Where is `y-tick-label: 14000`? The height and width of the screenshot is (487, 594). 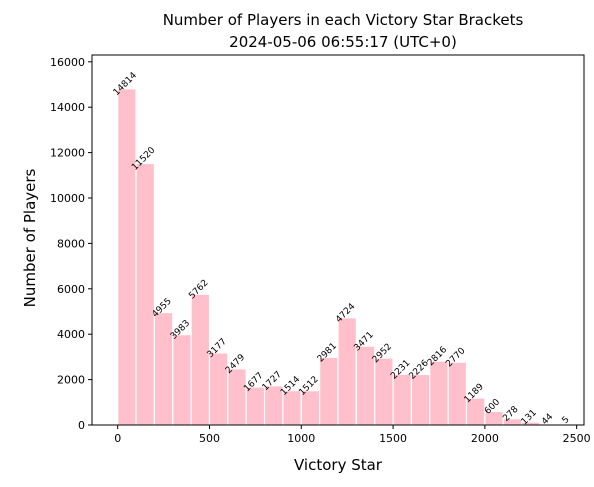
y-tick-label: 14000 is located at coordinates (67, 107).